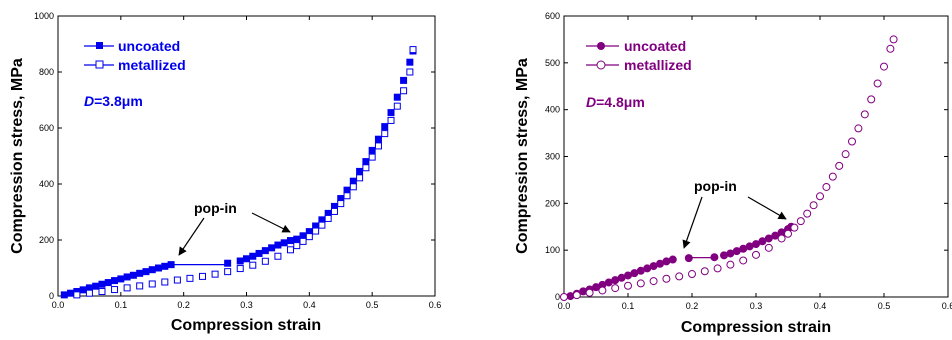  I want to click on right-y-tick-label: 300, so click(552, 157).